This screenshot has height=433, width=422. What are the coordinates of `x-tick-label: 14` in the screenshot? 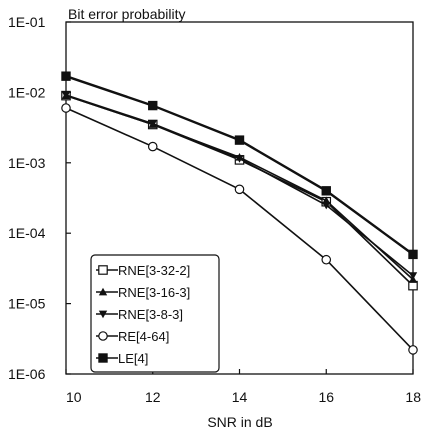 It's located at (240, 397).